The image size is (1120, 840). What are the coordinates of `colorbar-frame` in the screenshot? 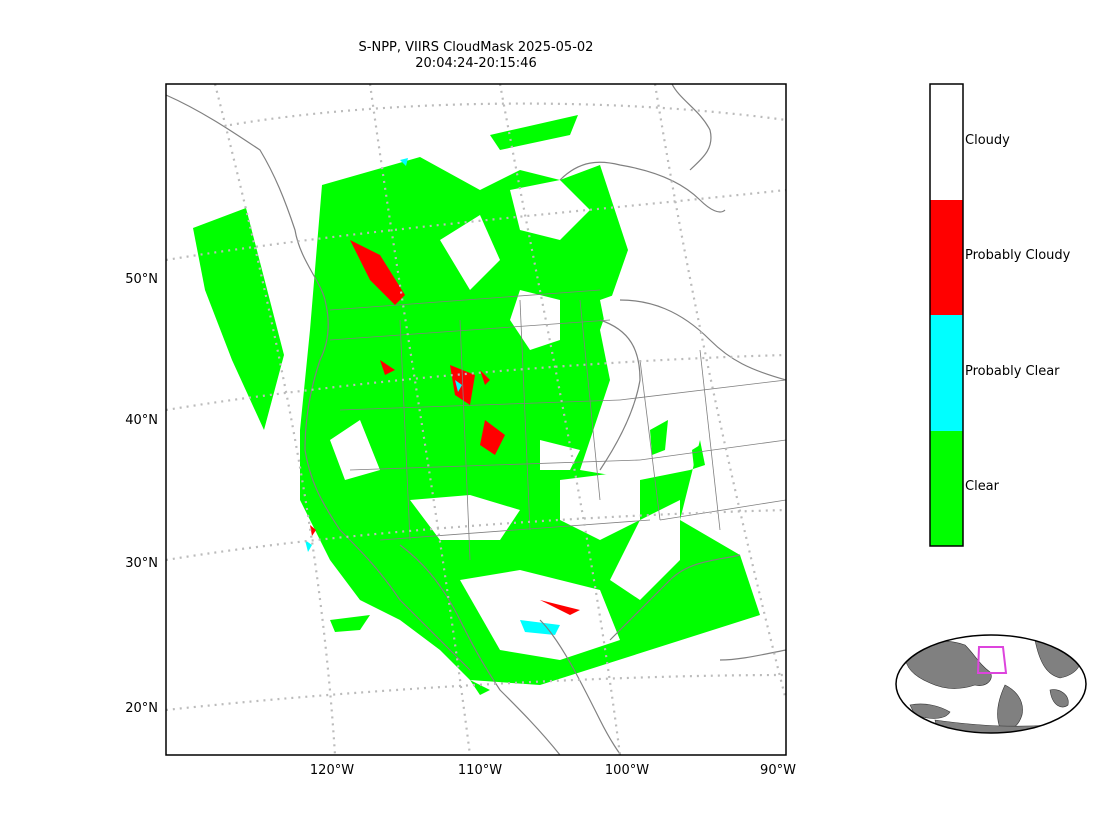 It's located at (946, 315).